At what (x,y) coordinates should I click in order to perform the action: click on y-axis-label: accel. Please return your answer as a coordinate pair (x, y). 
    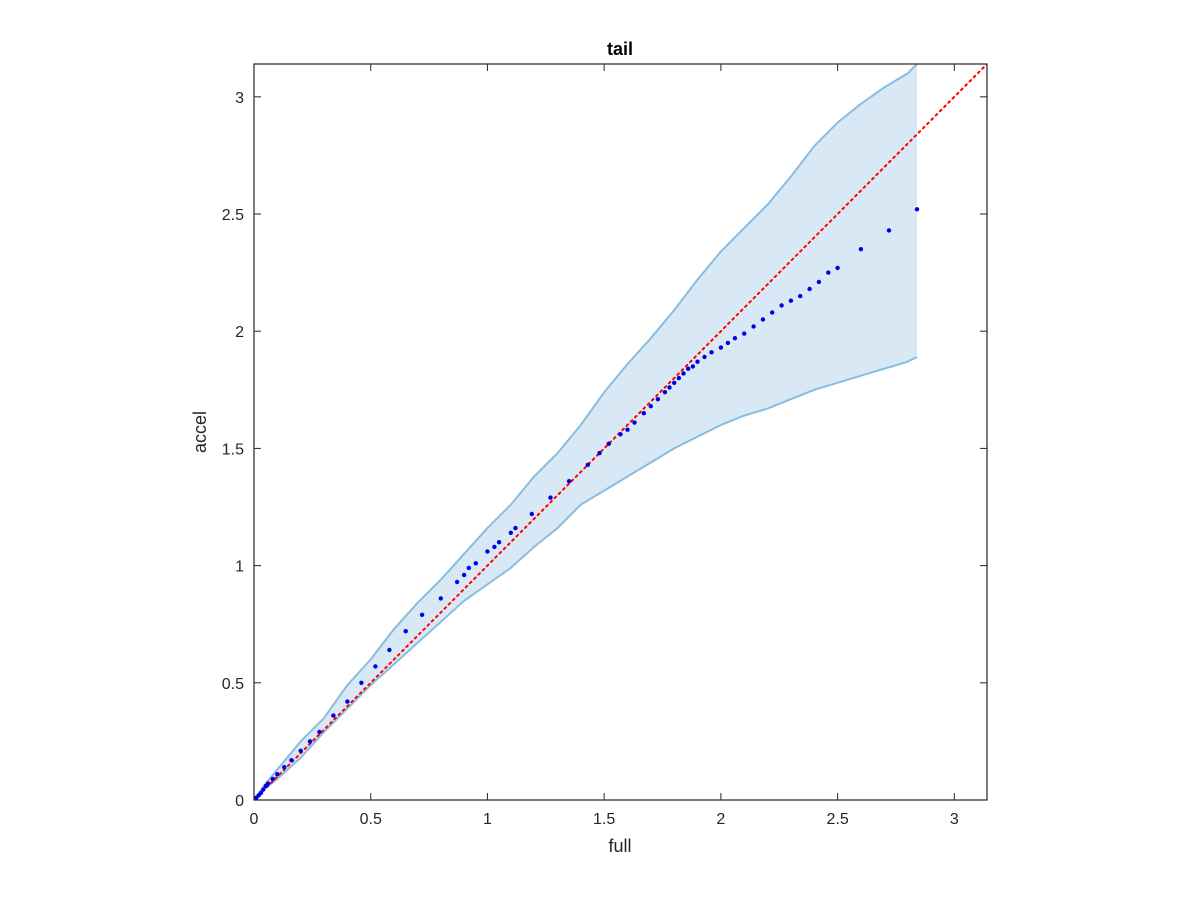
    Looking at the image, I should click on (200, 432).